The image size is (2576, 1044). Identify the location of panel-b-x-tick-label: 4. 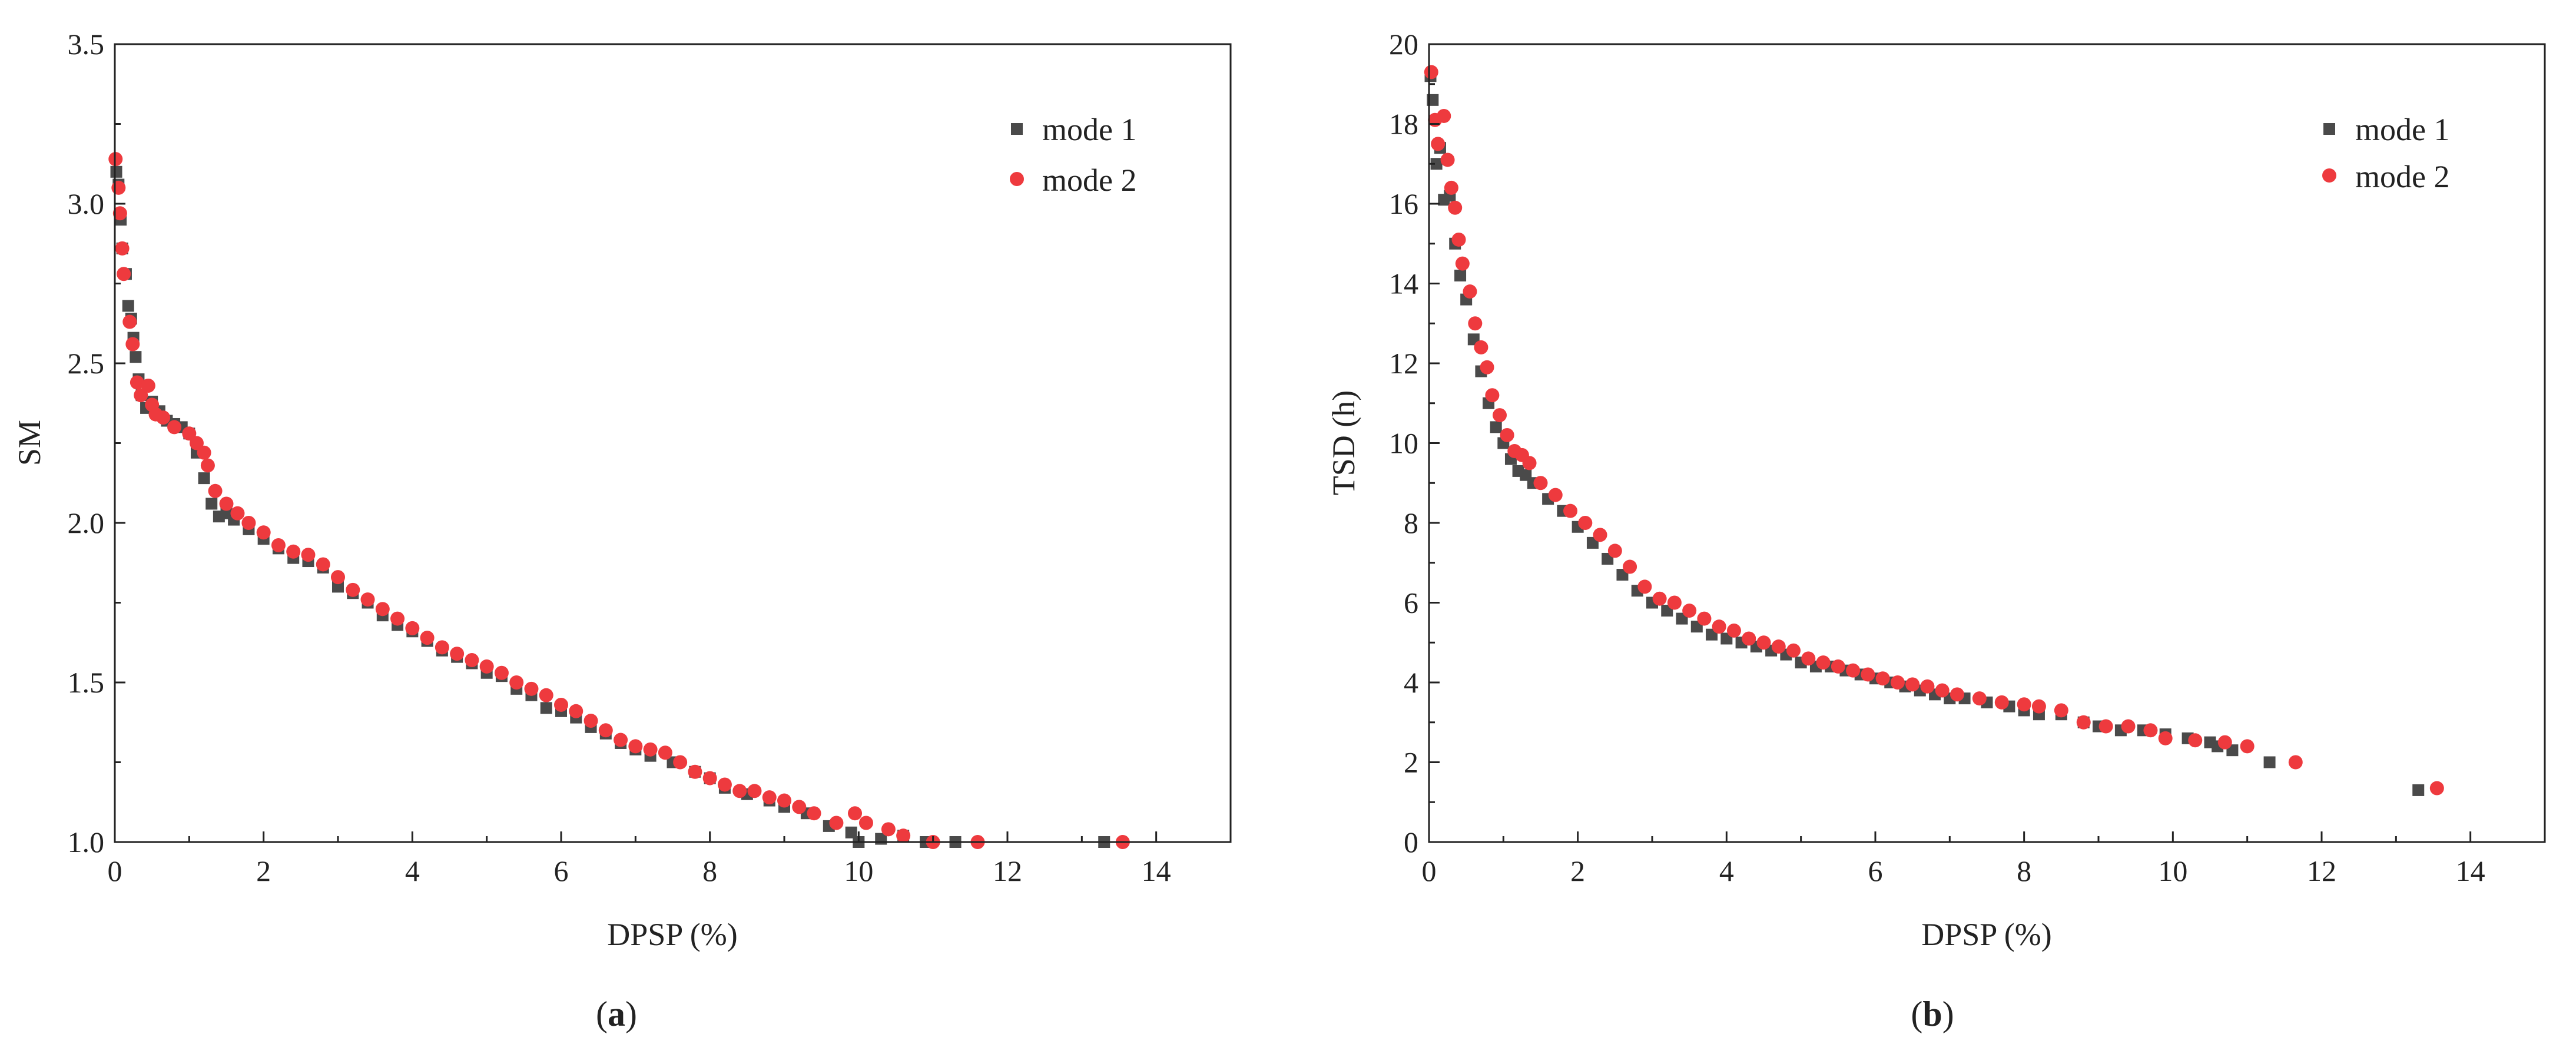
(1726, 870).